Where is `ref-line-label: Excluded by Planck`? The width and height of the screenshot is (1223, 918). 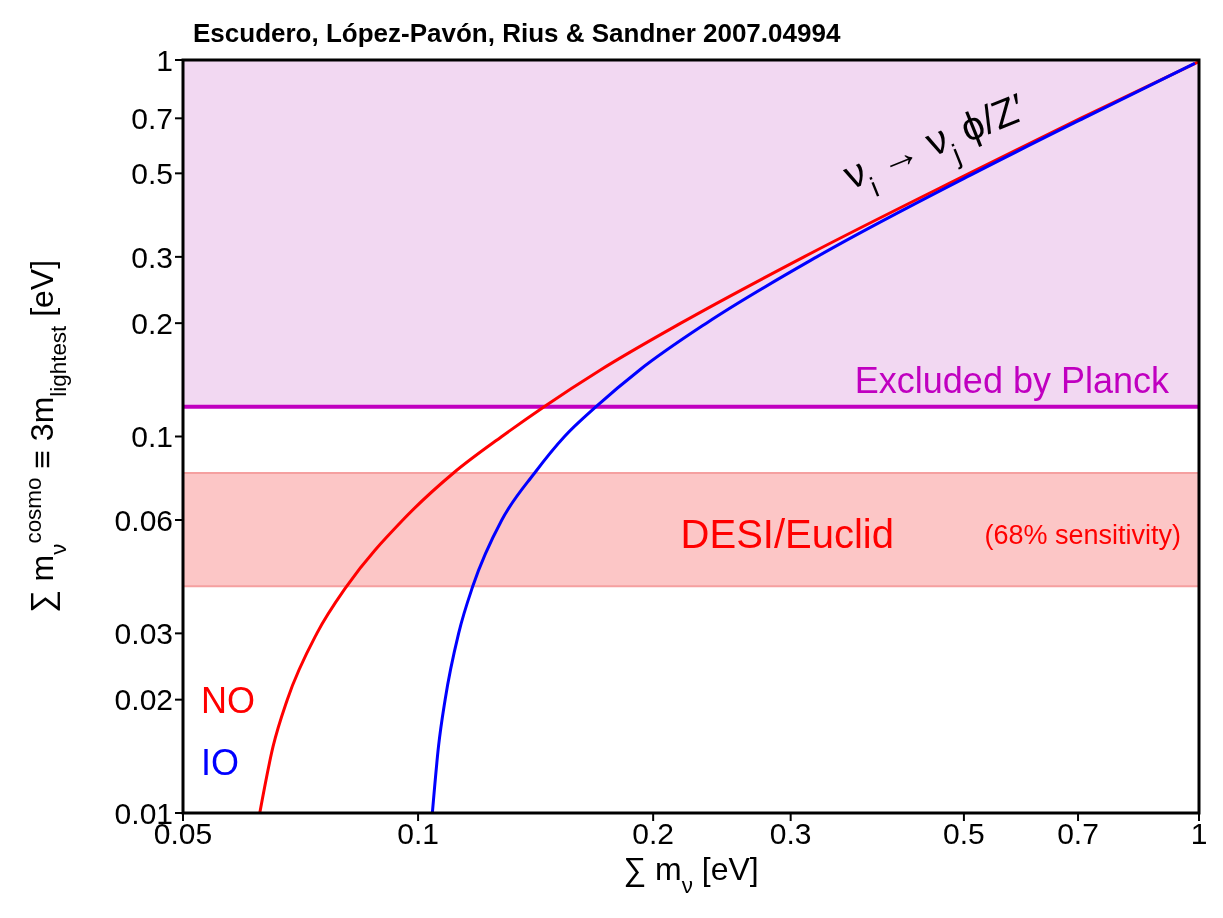
ref-line-label: Excluded by Planck is located at coordinates (1012, 380).